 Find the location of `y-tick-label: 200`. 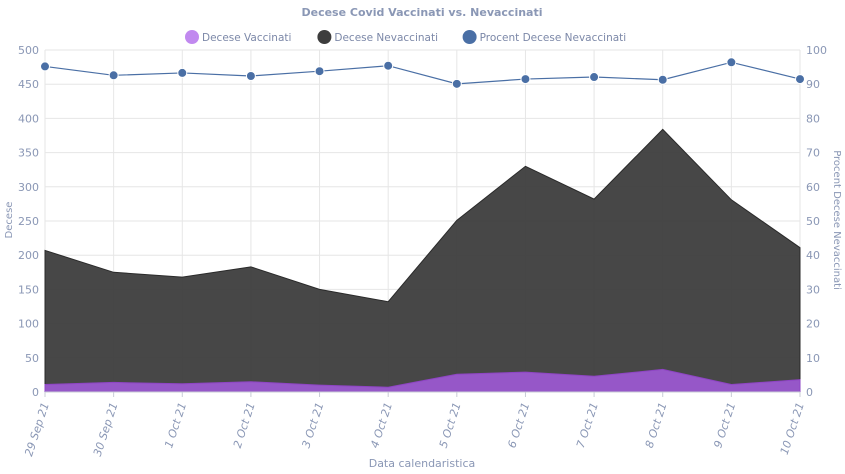

y-tick-label: 200 is located at coordinates (28, 255).